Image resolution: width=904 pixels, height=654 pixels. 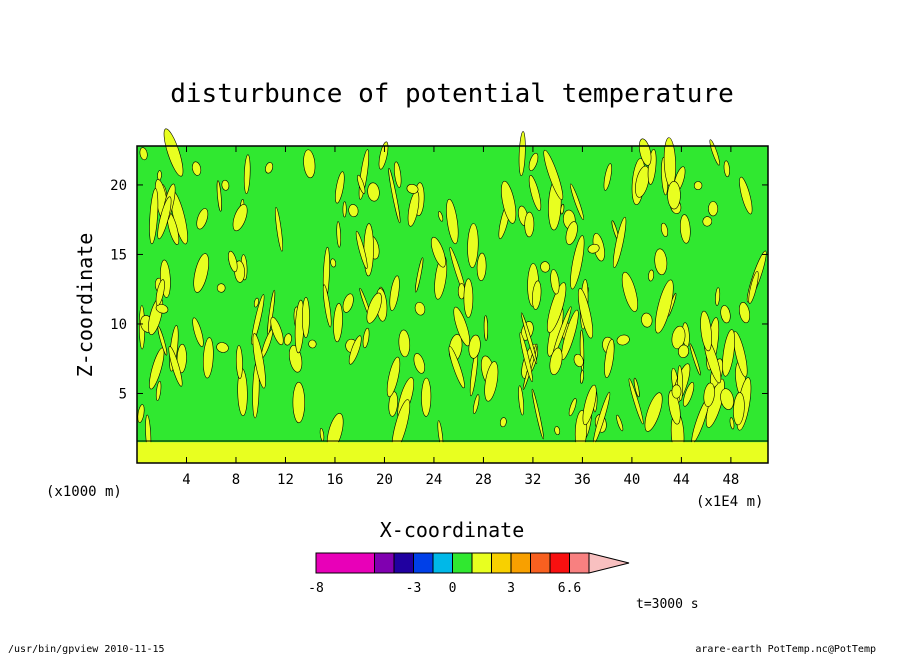 I want to click on footer-left: /usr/bin/gpview 2010-11-15, so click(x=86, y=649).